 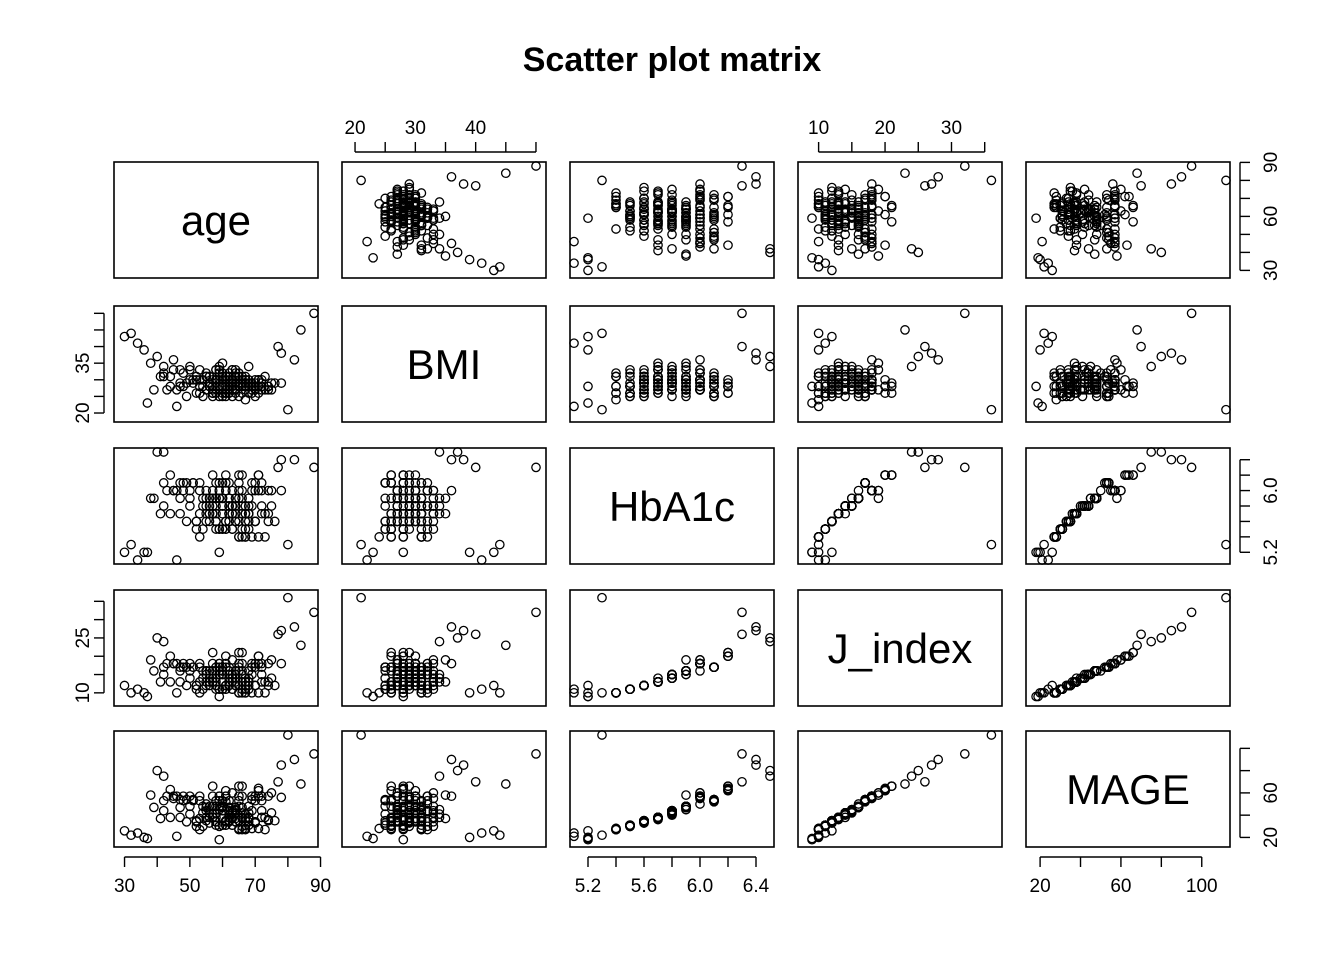 I want to click on variable-label-age: age, so click(x=216, y=220).